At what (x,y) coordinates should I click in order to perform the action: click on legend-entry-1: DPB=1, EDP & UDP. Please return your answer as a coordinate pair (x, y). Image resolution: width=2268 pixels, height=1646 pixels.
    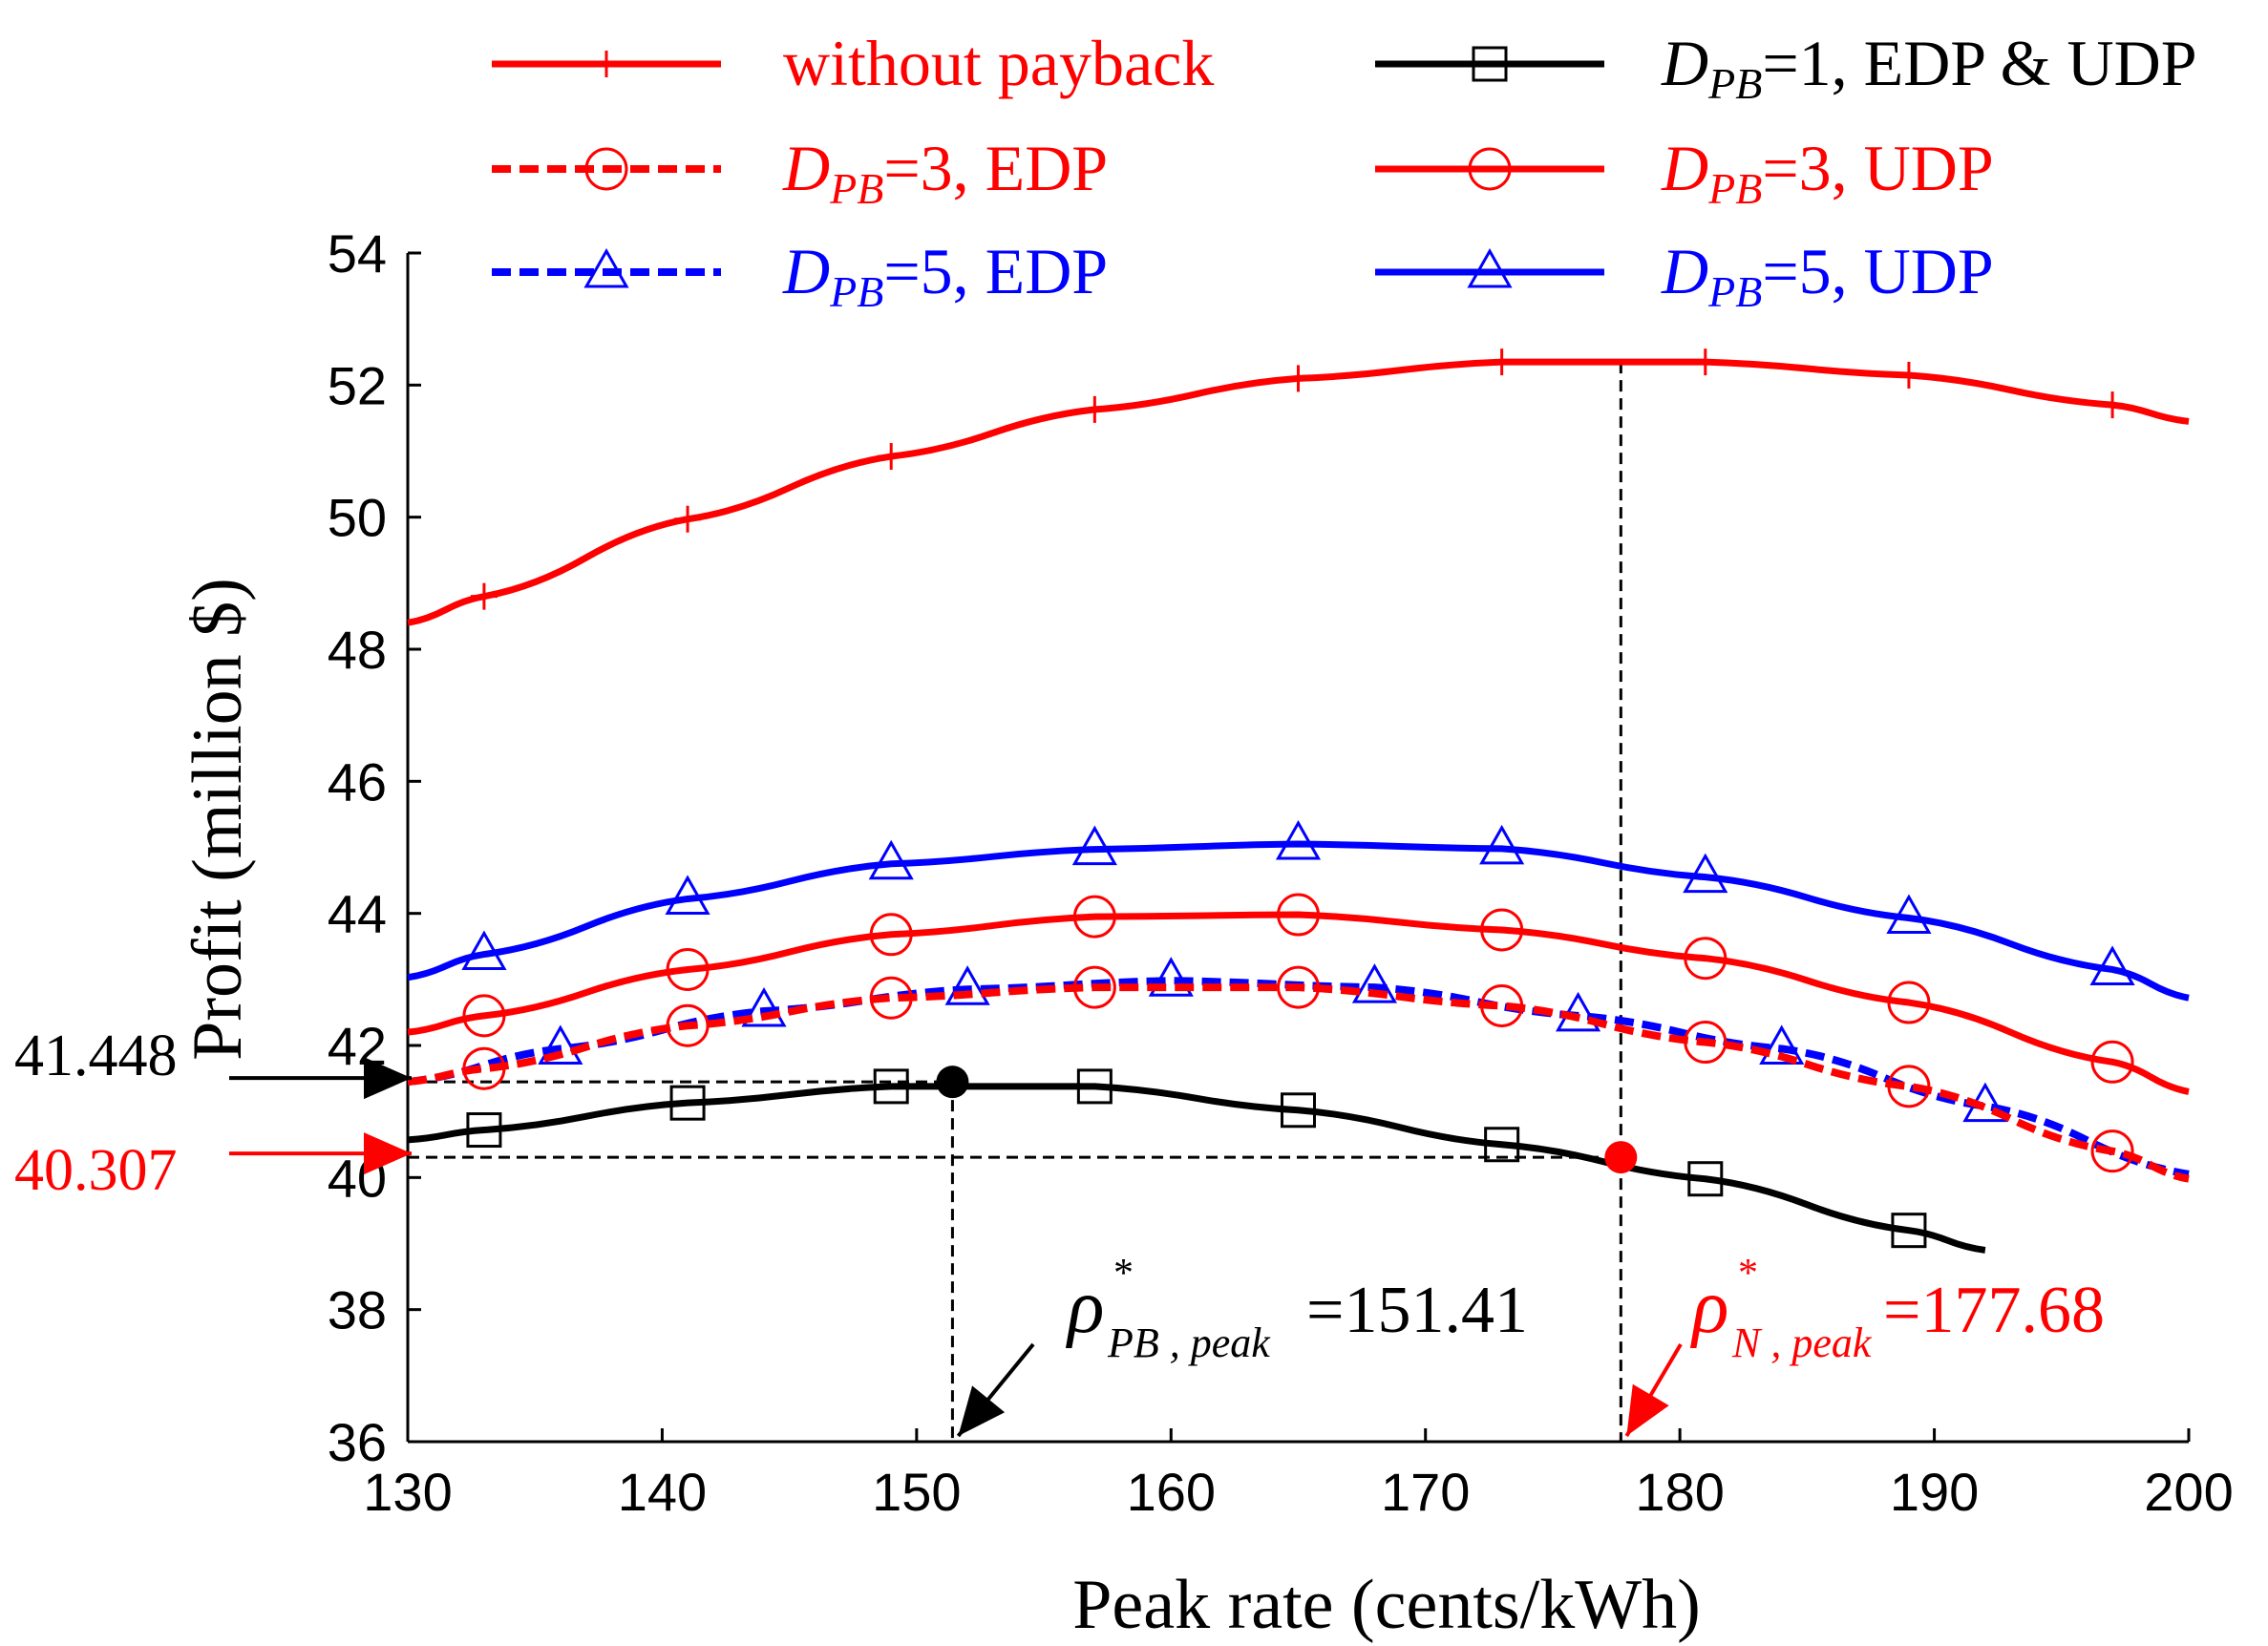
    Looking at the image, I should click on (1786, 68).